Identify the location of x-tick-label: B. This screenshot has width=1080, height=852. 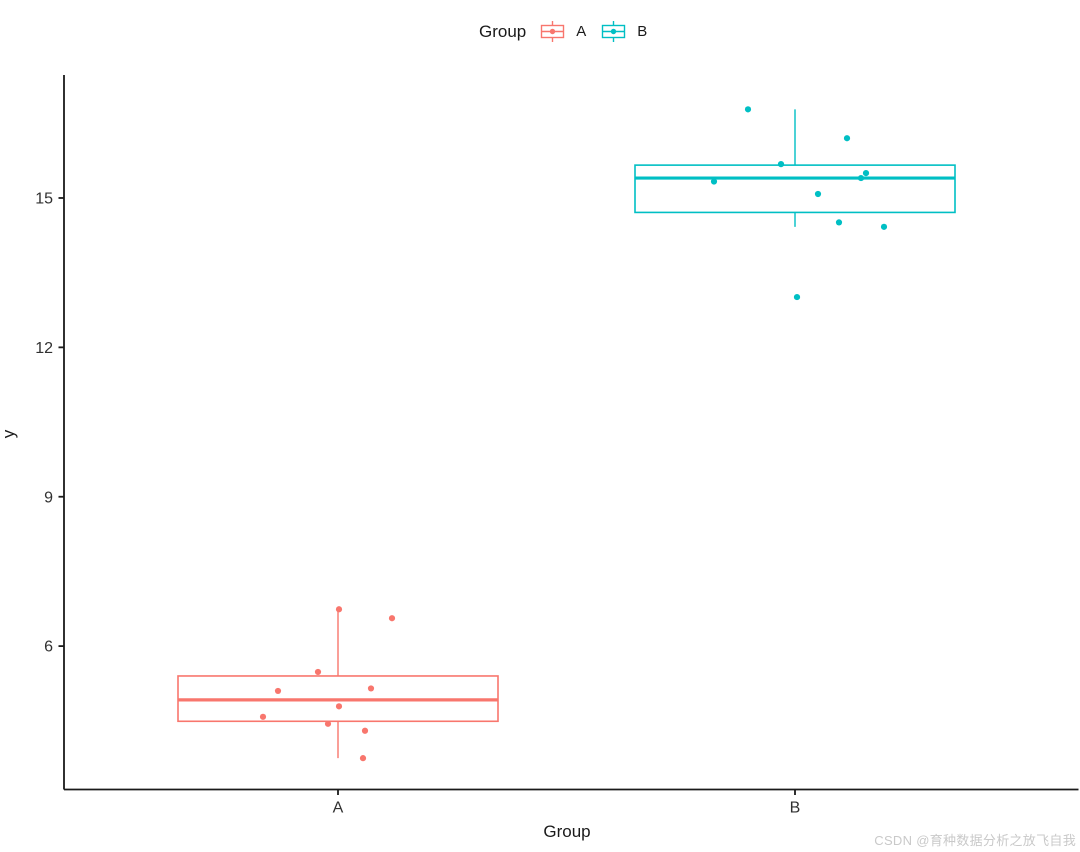
(795, 808).